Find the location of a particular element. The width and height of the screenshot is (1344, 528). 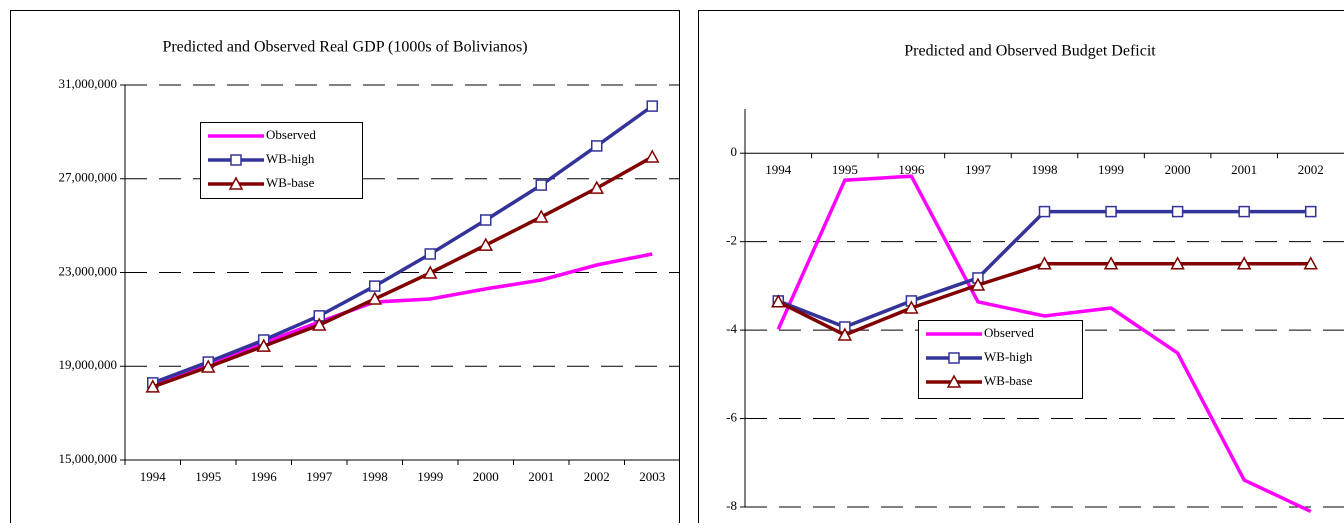

x-tick-label: 1996 is located at coordinates (264, 476).